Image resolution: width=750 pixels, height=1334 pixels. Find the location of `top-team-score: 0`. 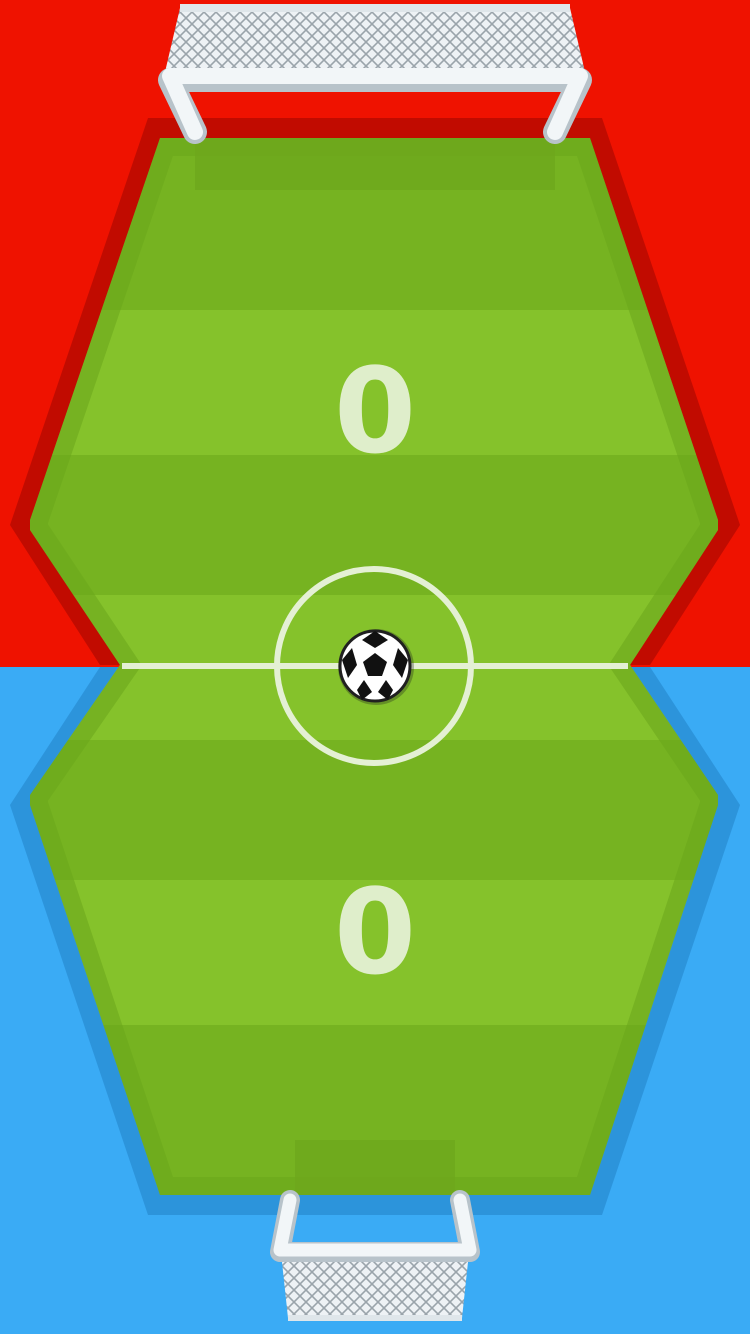

top-team-score: 0 is located at coordinates (375, 411).